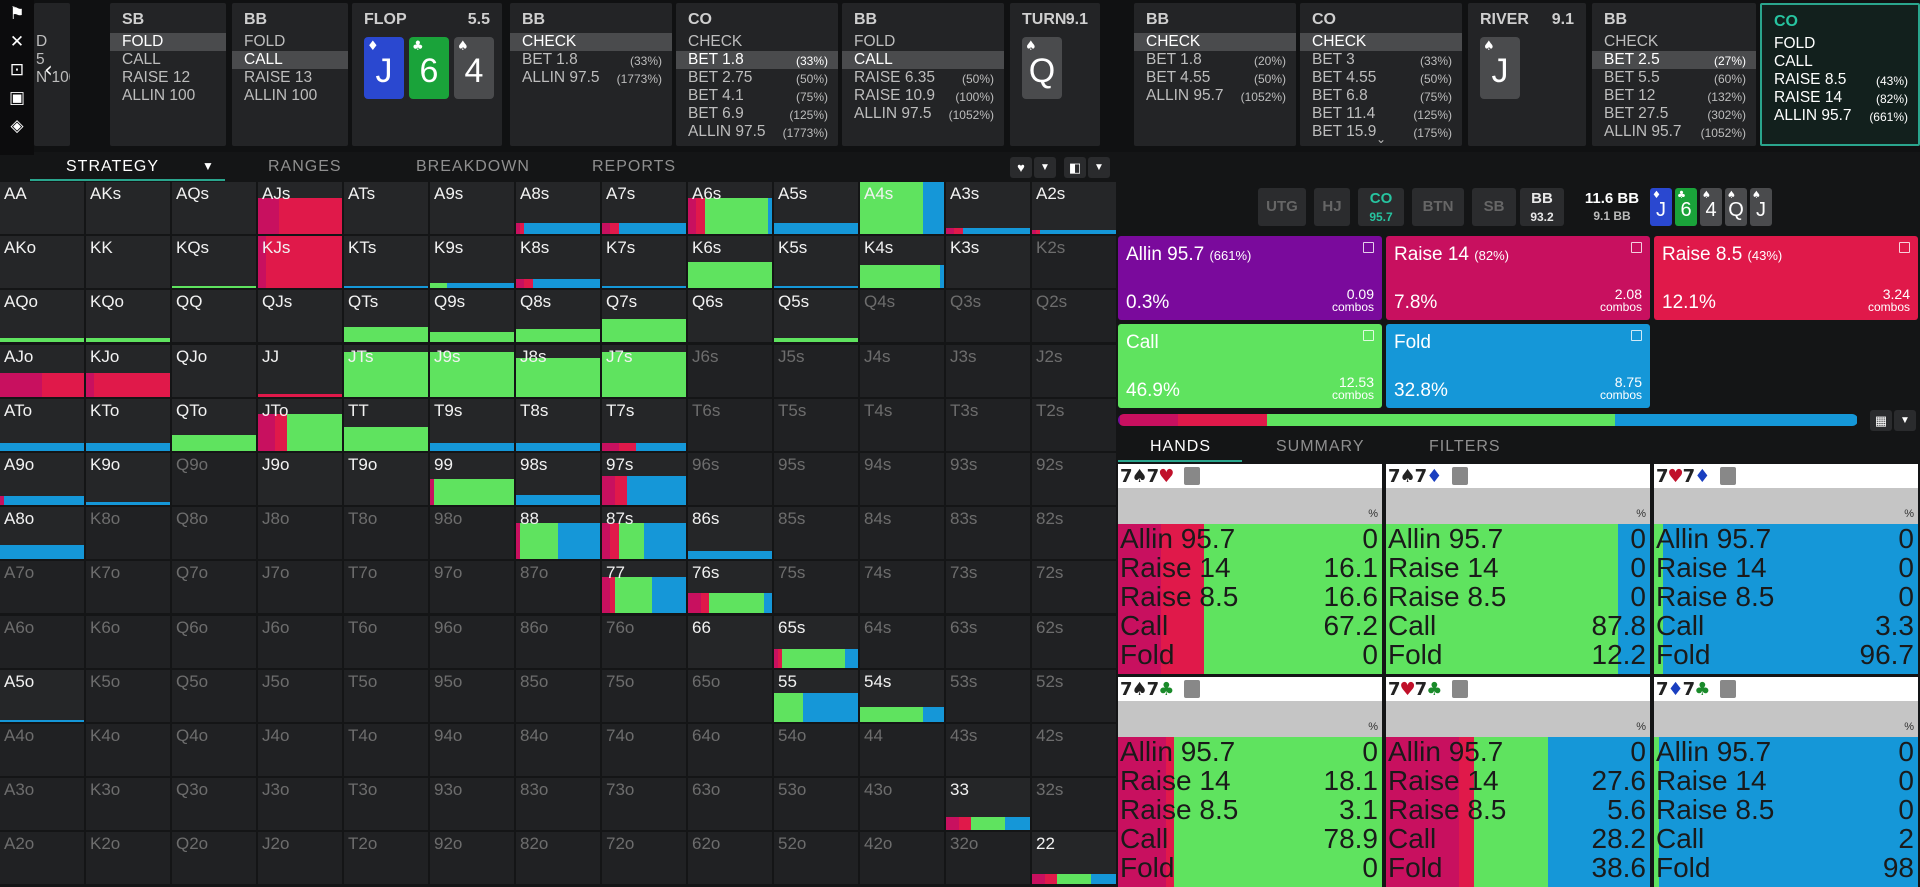  Describe the element at coordinates (1381, 207) in the screenshot. I see `position-co: CO 95.7` at that location.